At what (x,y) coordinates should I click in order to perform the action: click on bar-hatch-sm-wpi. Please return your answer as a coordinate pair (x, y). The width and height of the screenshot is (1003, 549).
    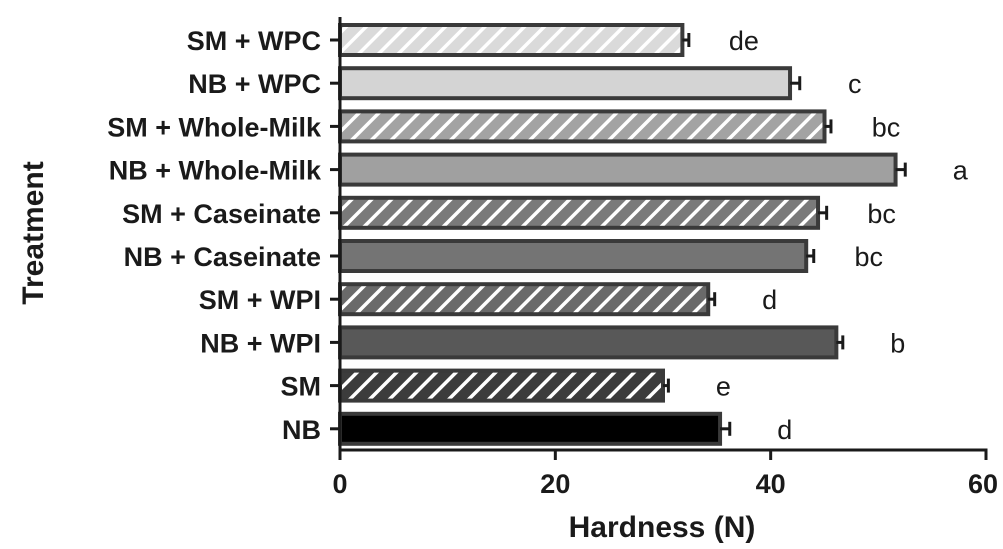
    Looking at the image, I should click on (524, 299).